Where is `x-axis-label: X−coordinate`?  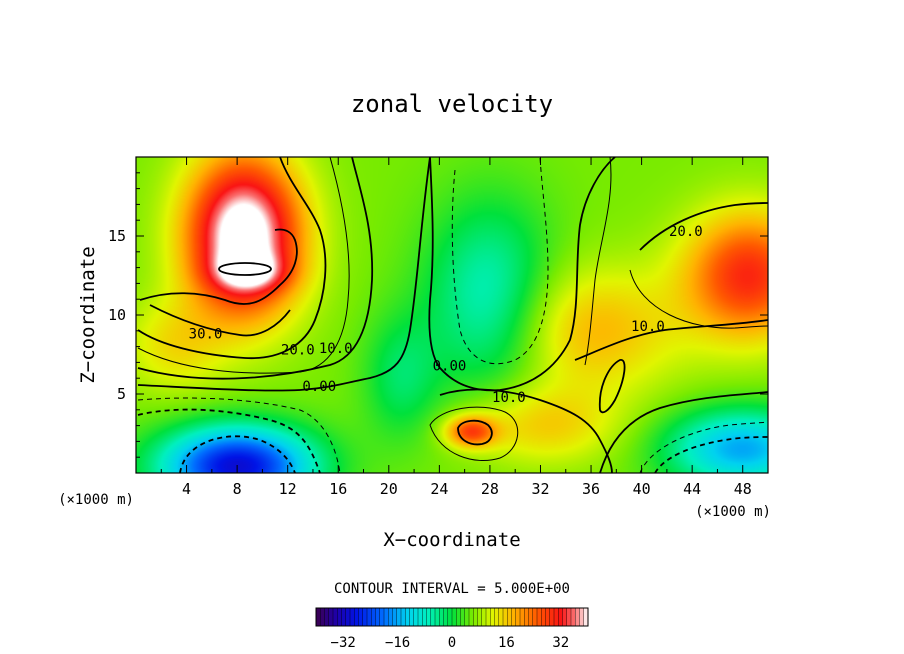 x-axis-label: X−coordinate is located at coordinates (451, 540).